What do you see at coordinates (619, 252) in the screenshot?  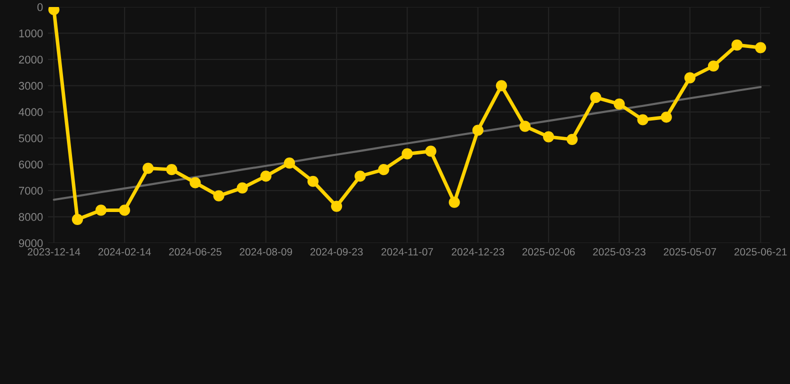 I see `x-tick-label: 2025-03-23` at bounding box center [619, 252].